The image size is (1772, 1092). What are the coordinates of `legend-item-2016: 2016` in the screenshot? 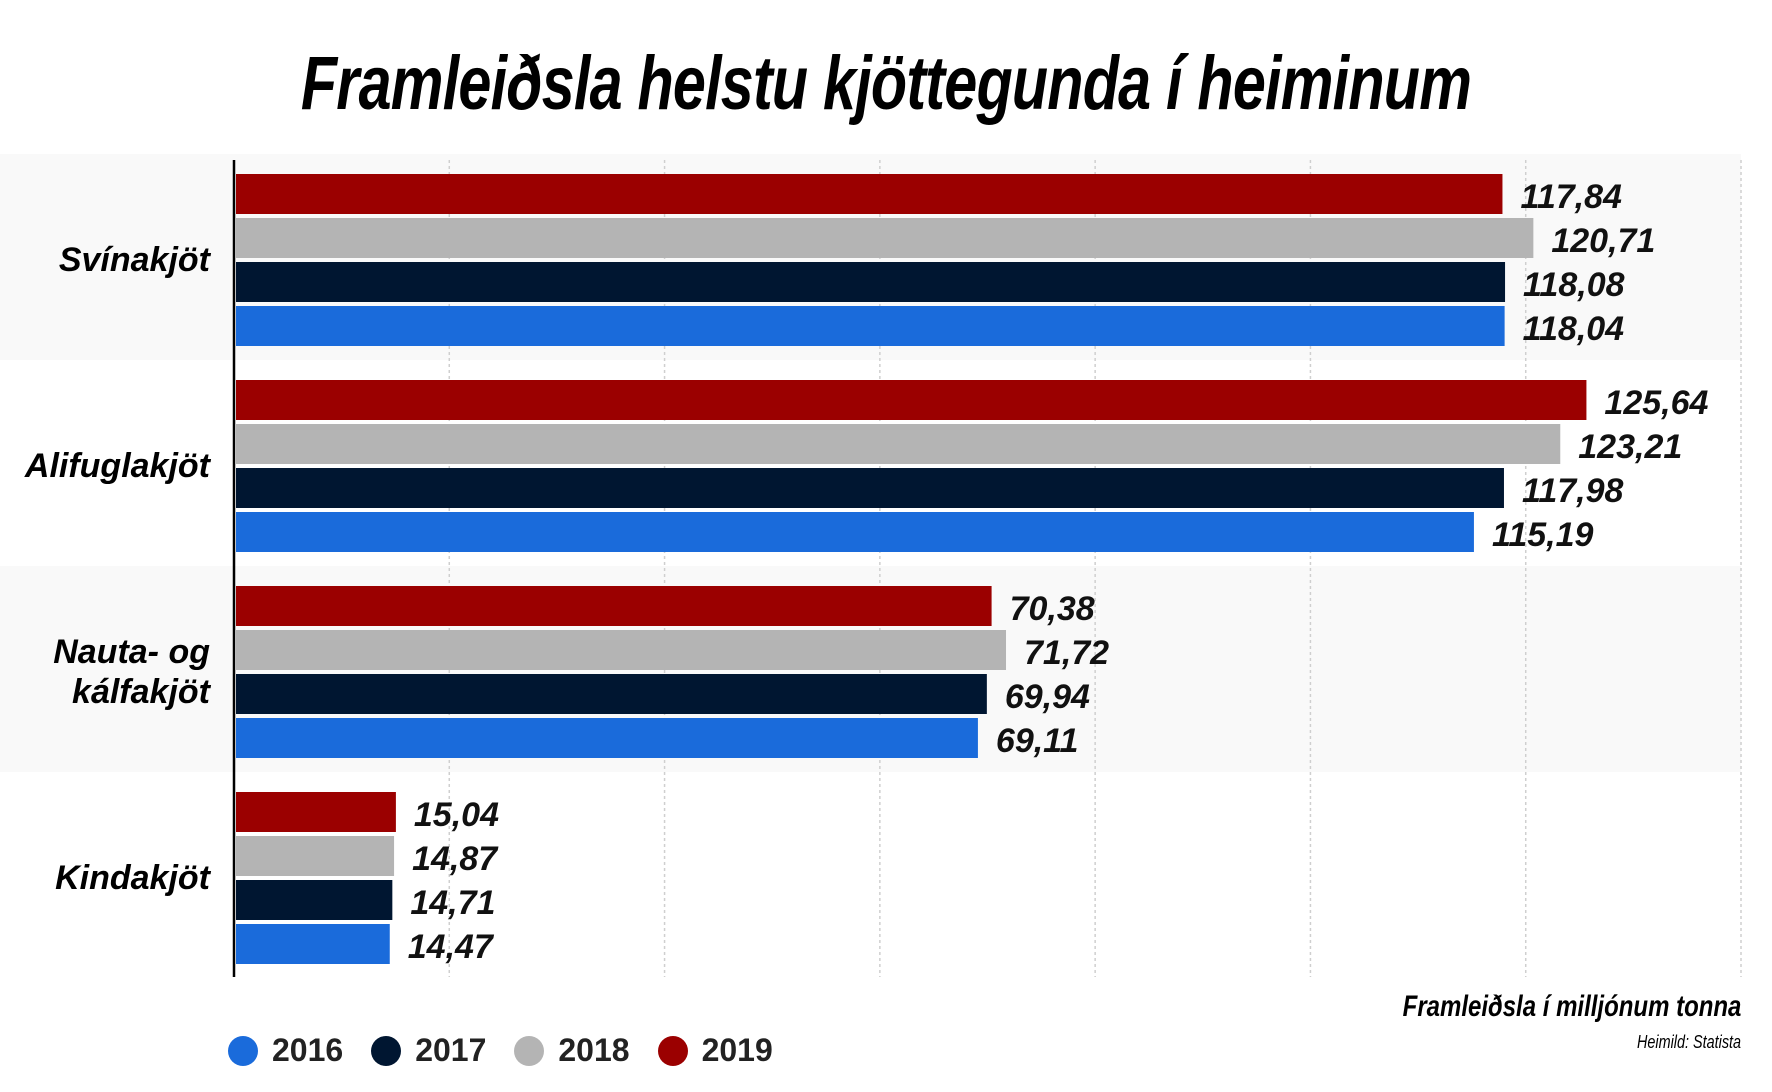 It's located at (285, 1050).